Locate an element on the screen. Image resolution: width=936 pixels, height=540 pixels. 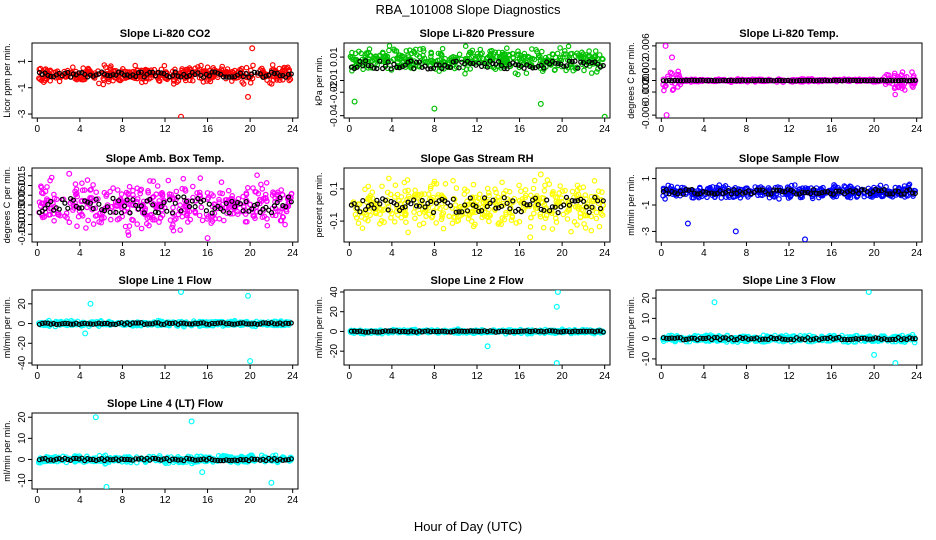
y-tick-label: 0.10 is located at coordinates (22, 185).